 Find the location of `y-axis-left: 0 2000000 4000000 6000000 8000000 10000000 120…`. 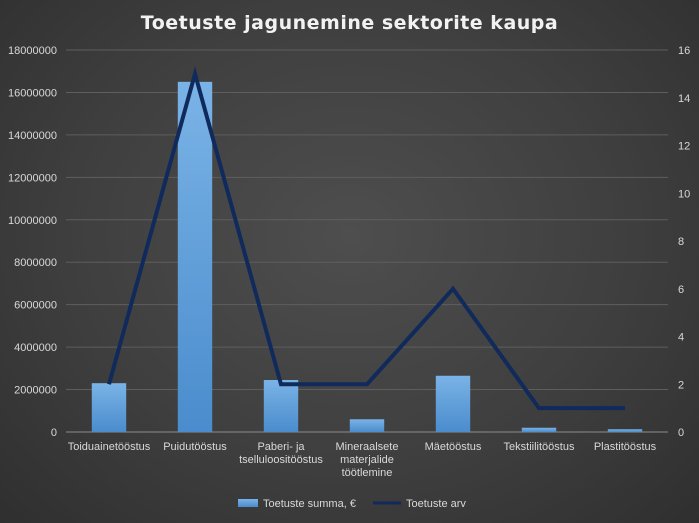

y-axis-left: 0 2000000 4000000 6000000 8000000 10000000 120… is located at coordinates (32, 242).